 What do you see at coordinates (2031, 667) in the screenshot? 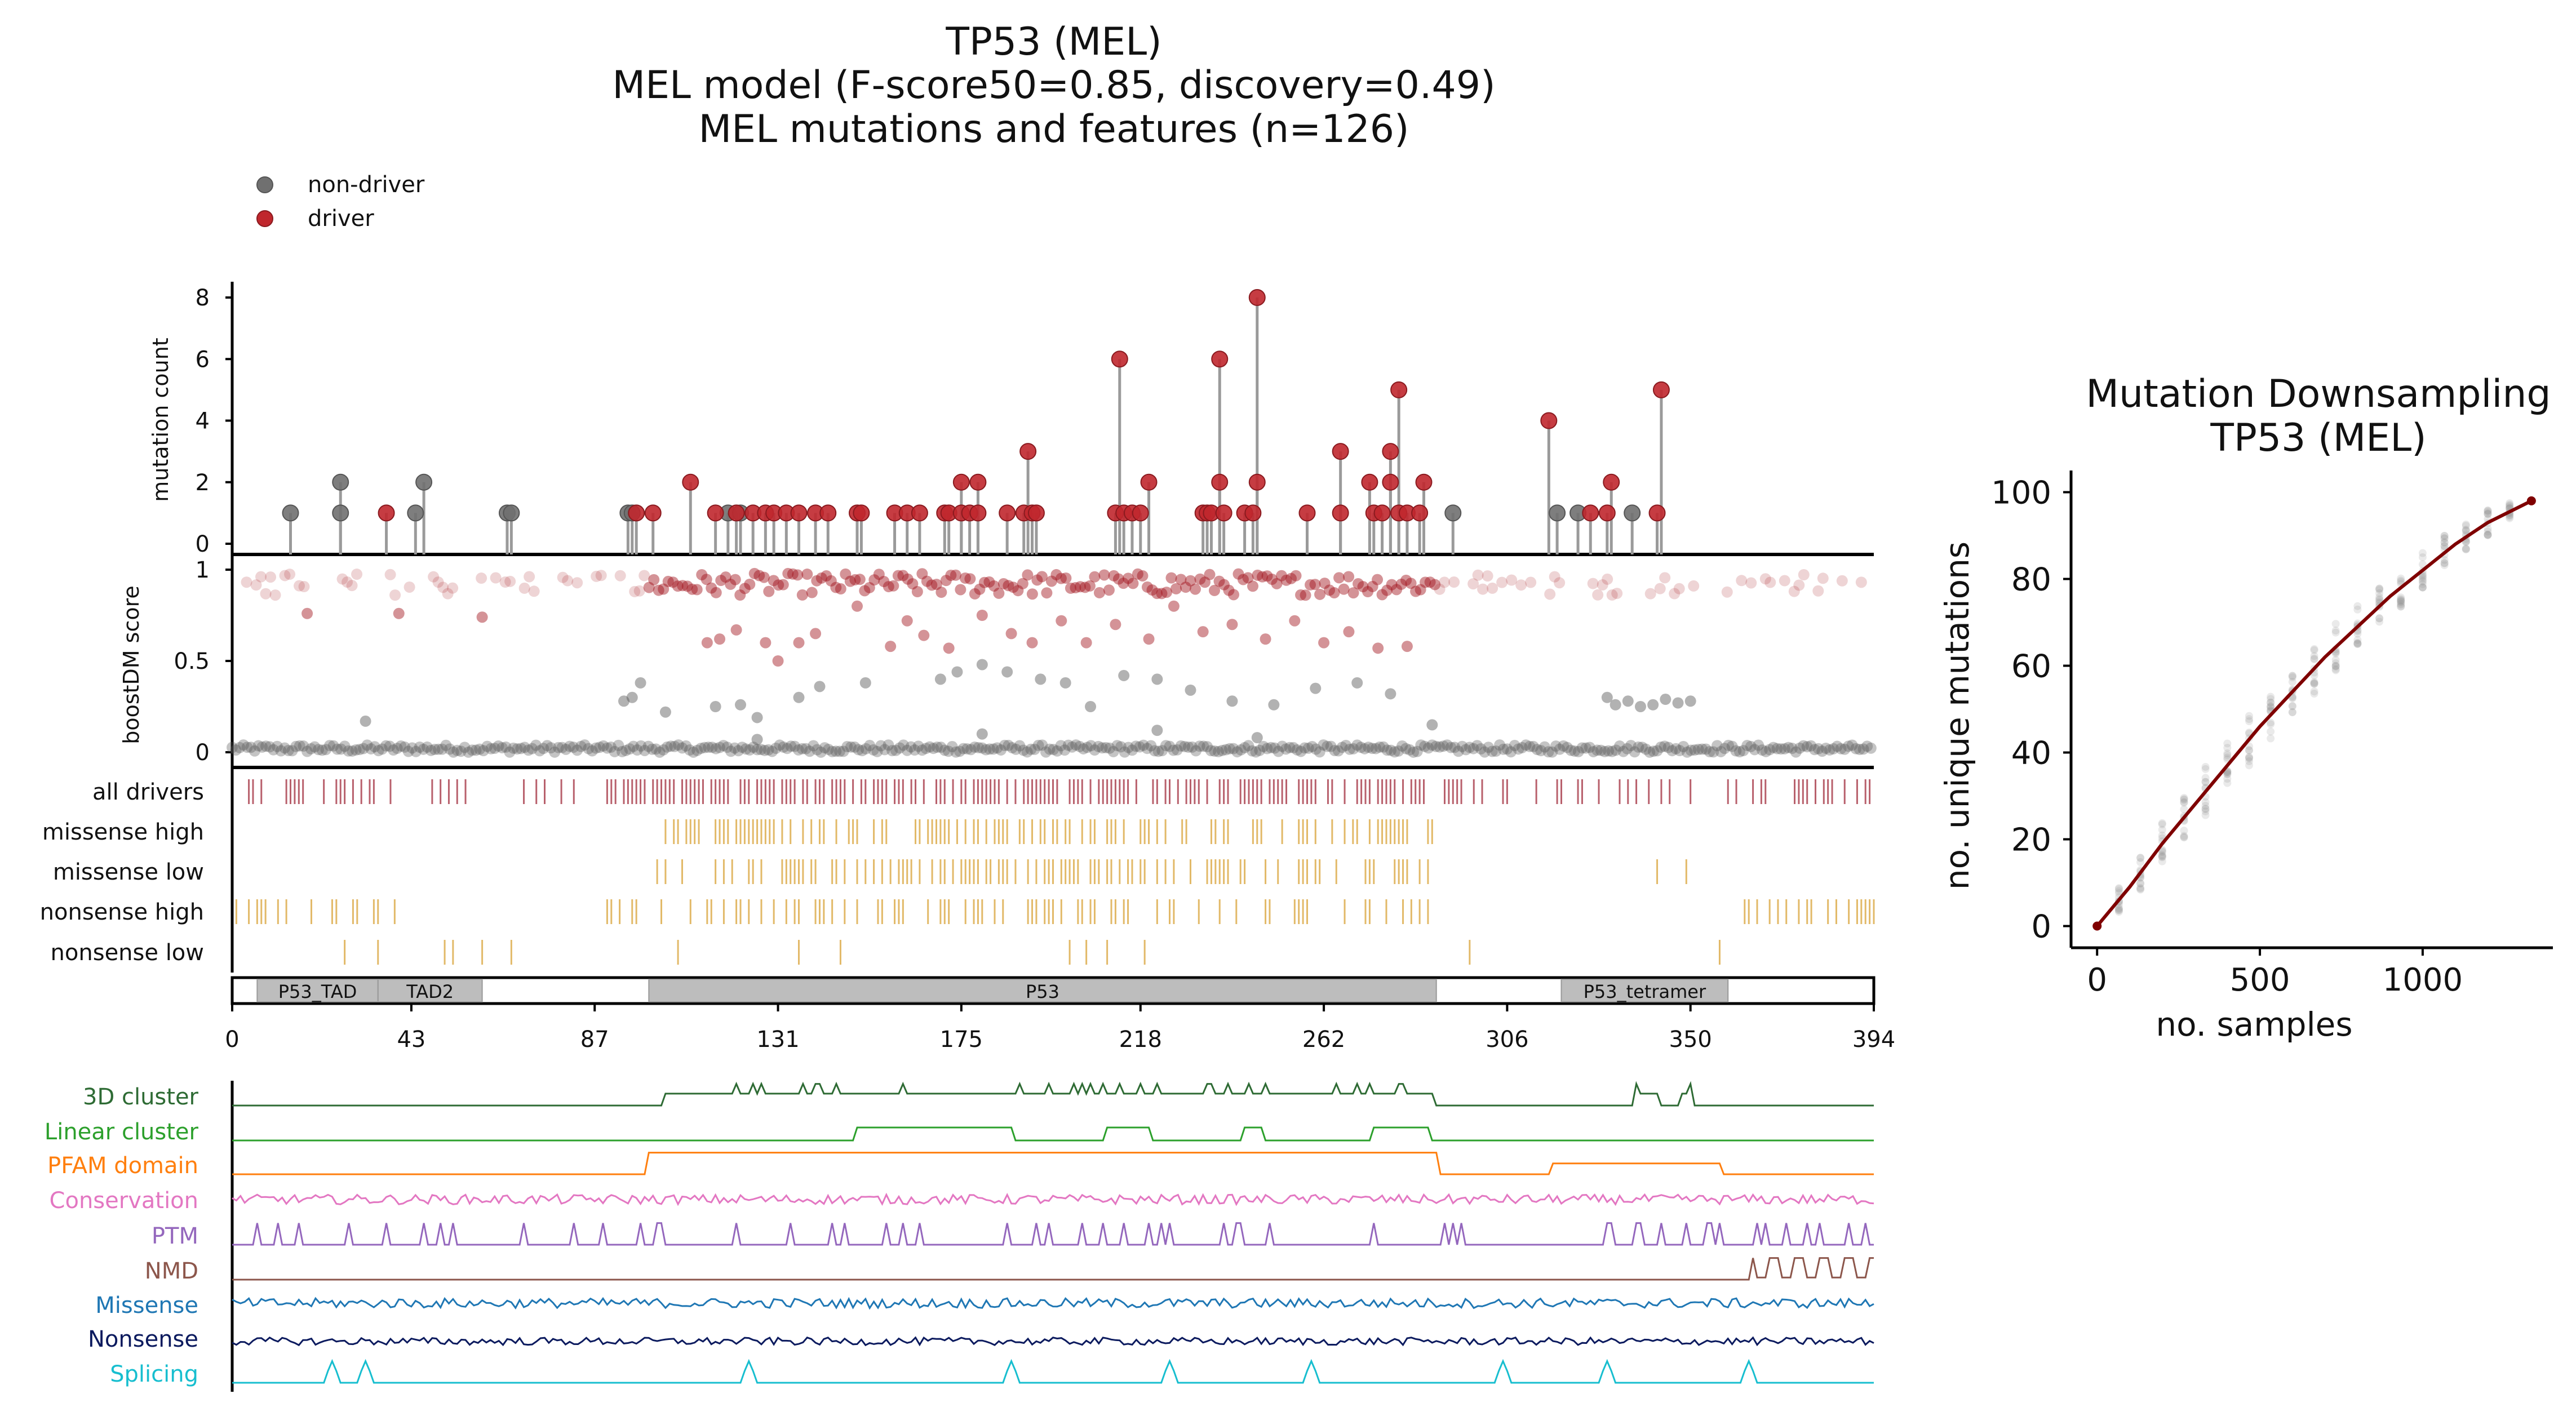
I see `downsampling-y-tick-label: 60` at bounding box center [2031, 667].